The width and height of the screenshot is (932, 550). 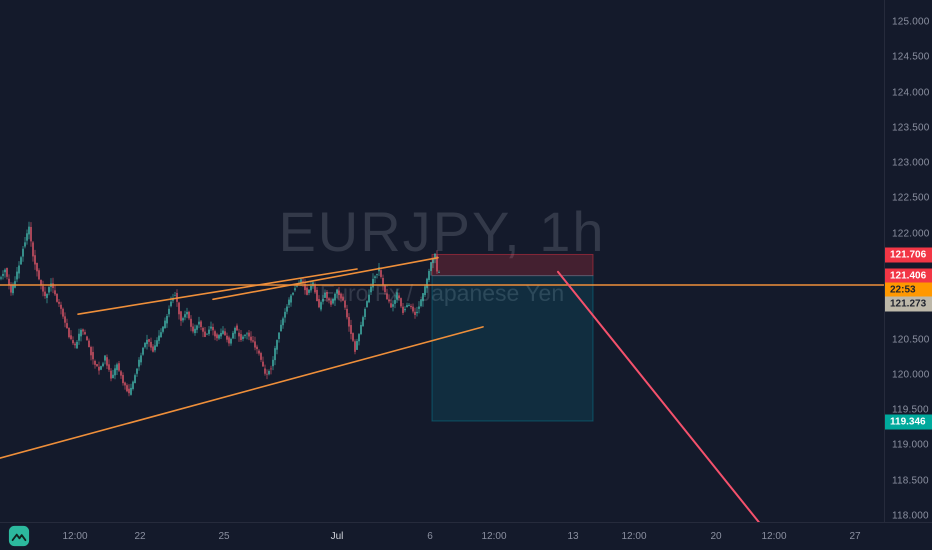 I want to click on time-tick: 22, so click(x=140, y=536).